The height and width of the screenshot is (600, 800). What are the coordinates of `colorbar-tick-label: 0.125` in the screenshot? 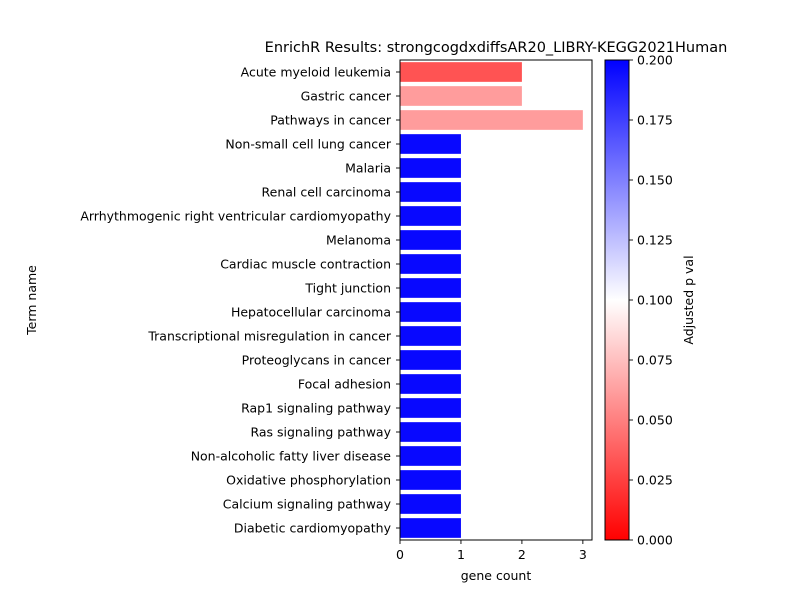 It's located at (655, 240).